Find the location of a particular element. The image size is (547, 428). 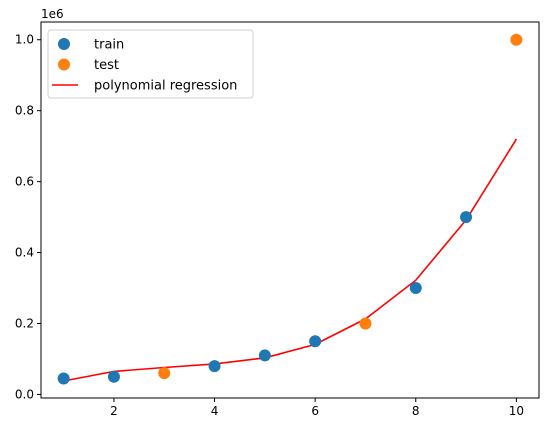

x-tick-label: 2 is located at coordinates (114, 411).